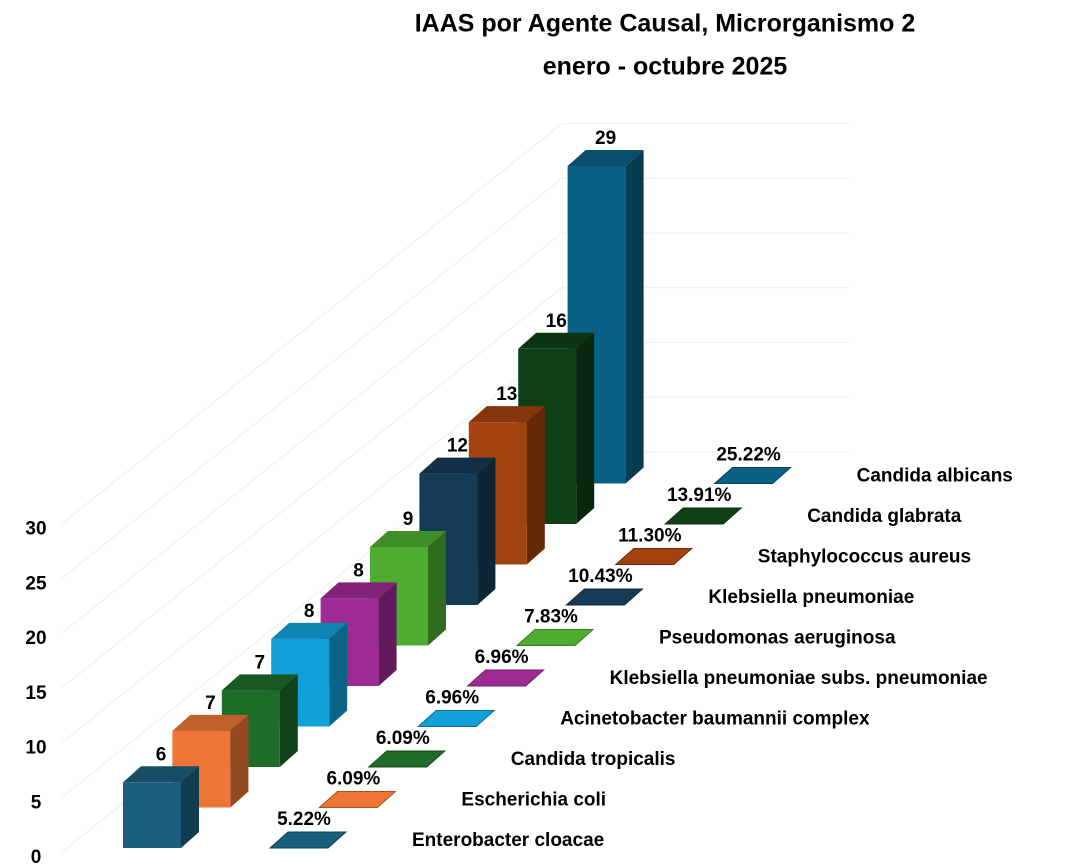 The image size is (1069, 868). Describe the element at coordinates (35, 748) in the screenshot. I see `y-tick-label: 10` at that location.